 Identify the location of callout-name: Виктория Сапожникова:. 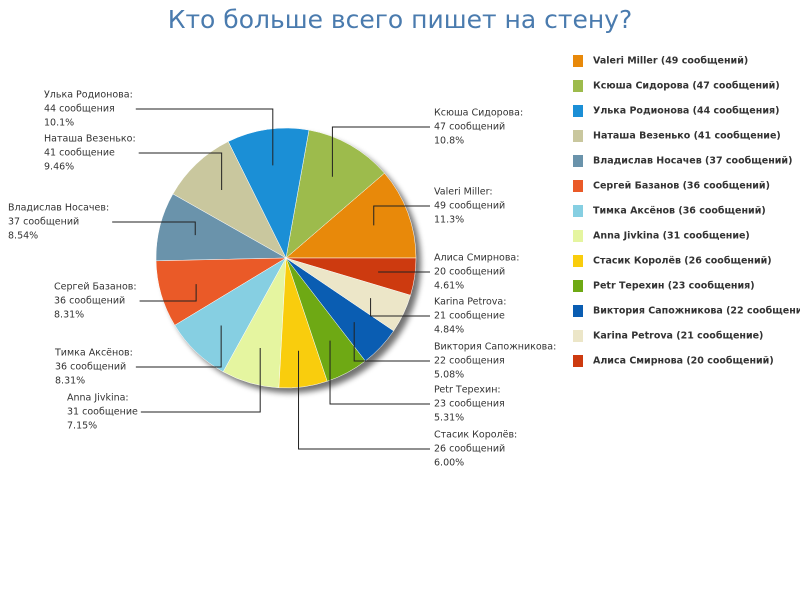
(495, 347).